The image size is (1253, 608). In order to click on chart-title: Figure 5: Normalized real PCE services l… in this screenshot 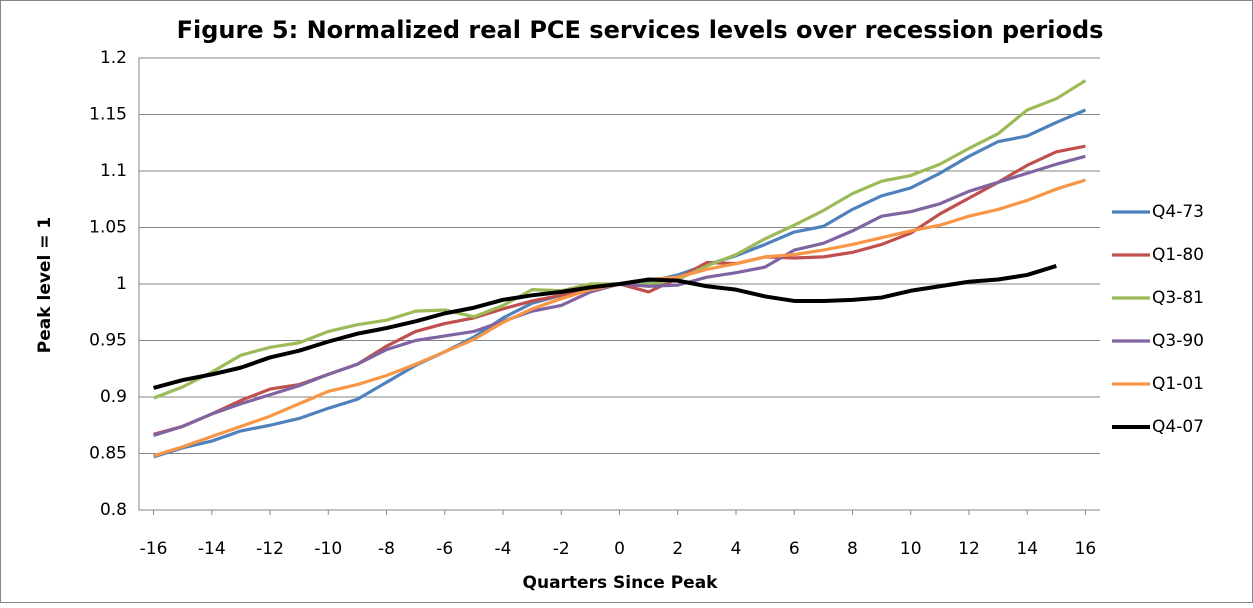, I will do `click(640, 30)`.